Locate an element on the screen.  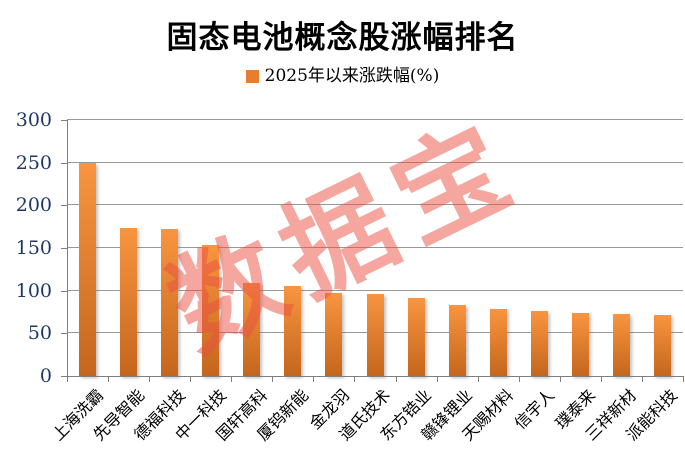
y-axis-label: 150 is located at coordinates (33, 248).